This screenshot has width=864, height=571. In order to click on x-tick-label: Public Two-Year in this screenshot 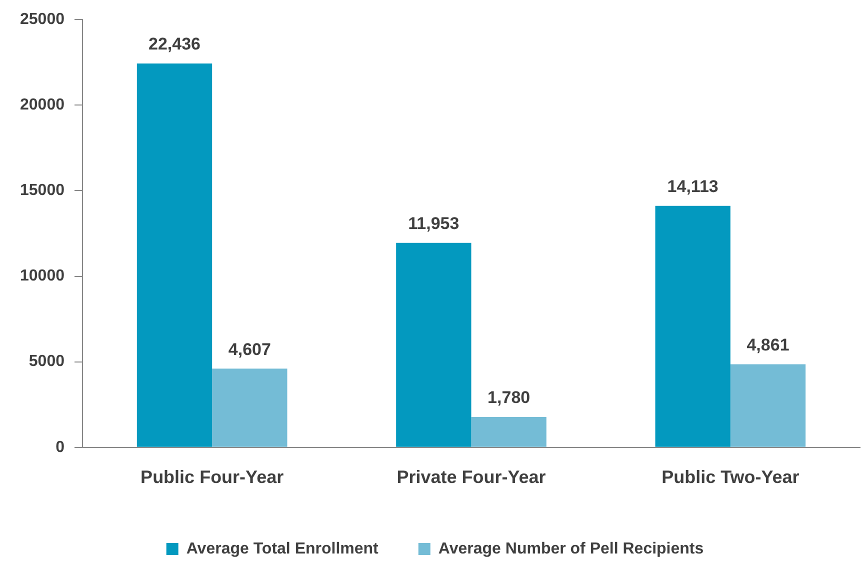, I will do `click(731, 477)`.